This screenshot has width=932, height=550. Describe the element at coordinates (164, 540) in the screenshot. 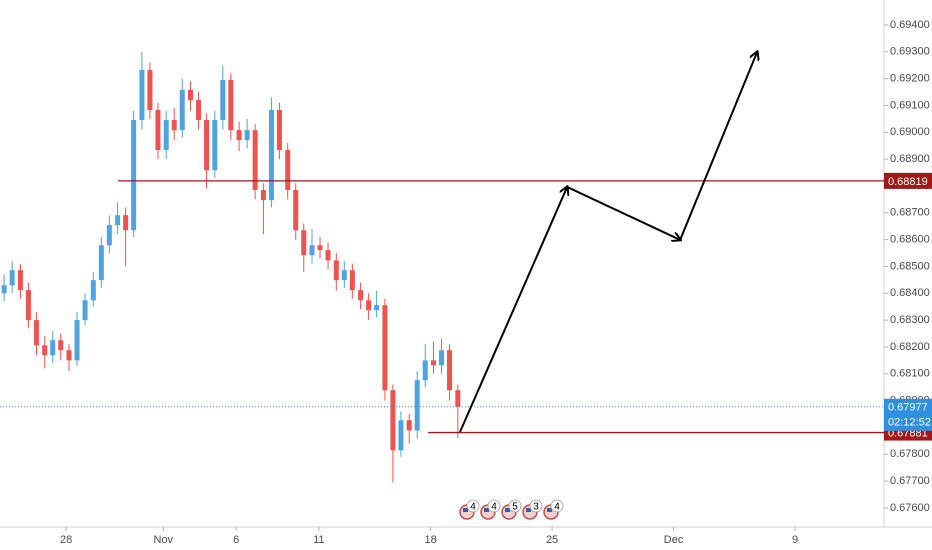

I see `x-tick-label: Nov` at that location.